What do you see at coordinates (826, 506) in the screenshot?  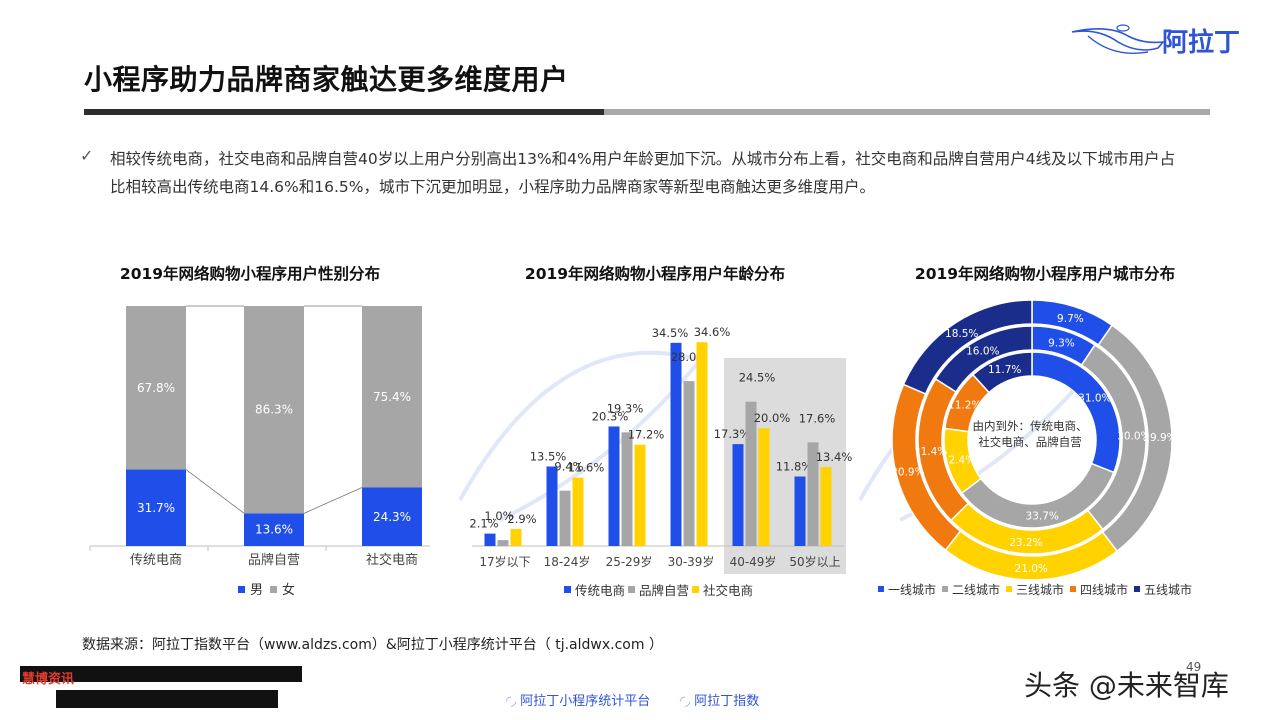 I see `bar-社交电商-50岁以上` at bounding box center [826, 506].